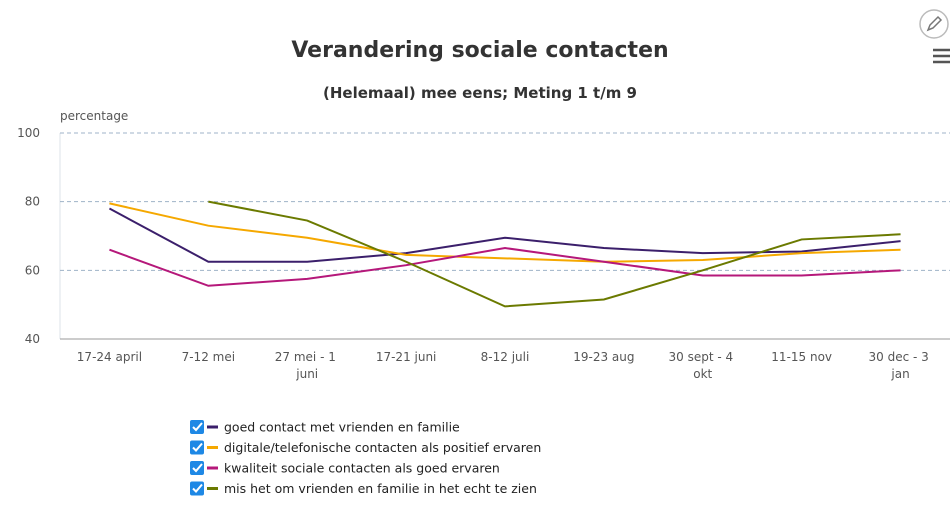  Describe the element at coordinates (306, 374) in the screenshot. I see `x-tick-line: juni` at that location.